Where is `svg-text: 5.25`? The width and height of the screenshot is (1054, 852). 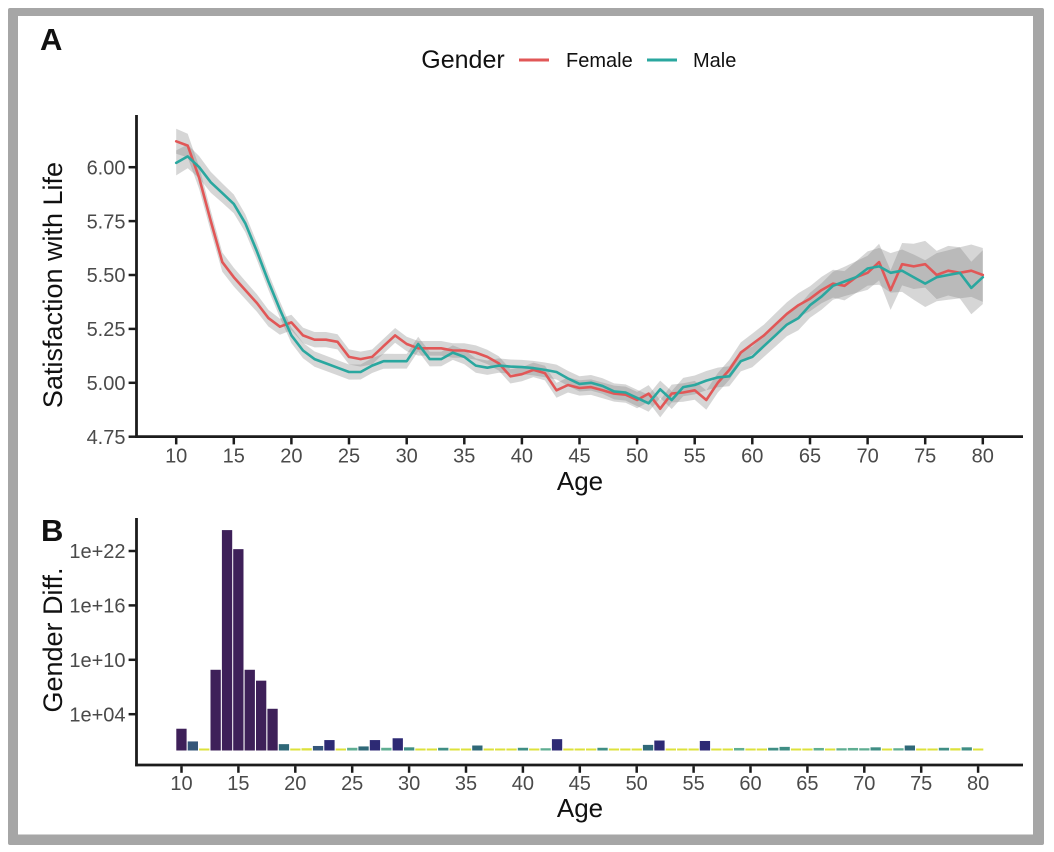 svg-text: 5.25 is located at coordinates (106, 330).